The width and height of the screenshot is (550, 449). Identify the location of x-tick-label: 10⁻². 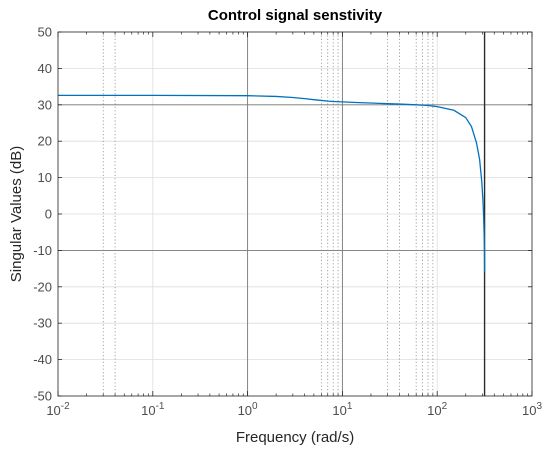
(58, 409).